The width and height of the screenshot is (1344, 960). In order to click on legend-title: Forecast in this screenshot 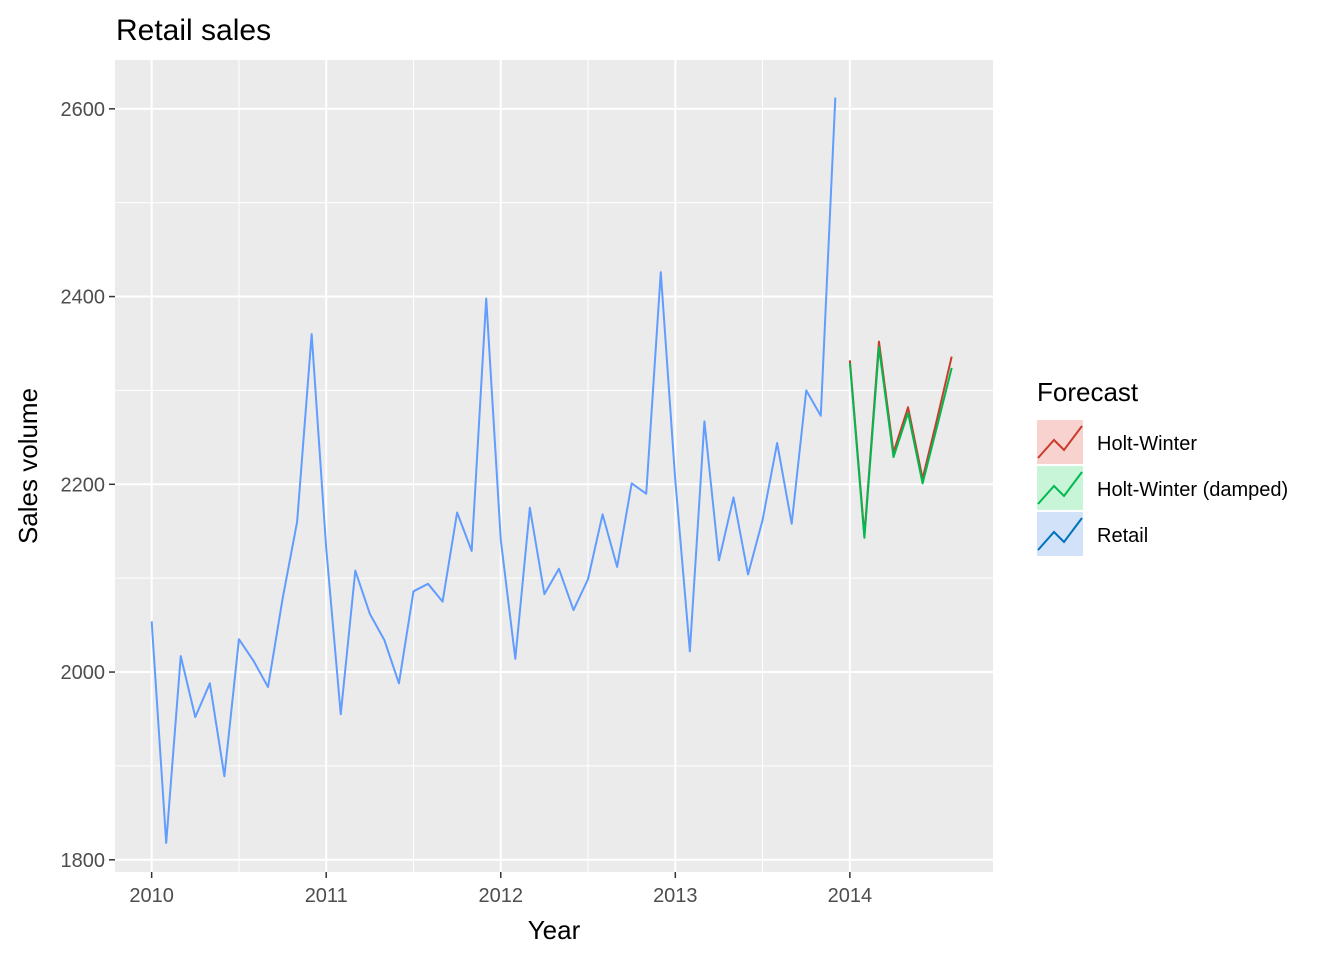, I will do `click(1088, 392)`.